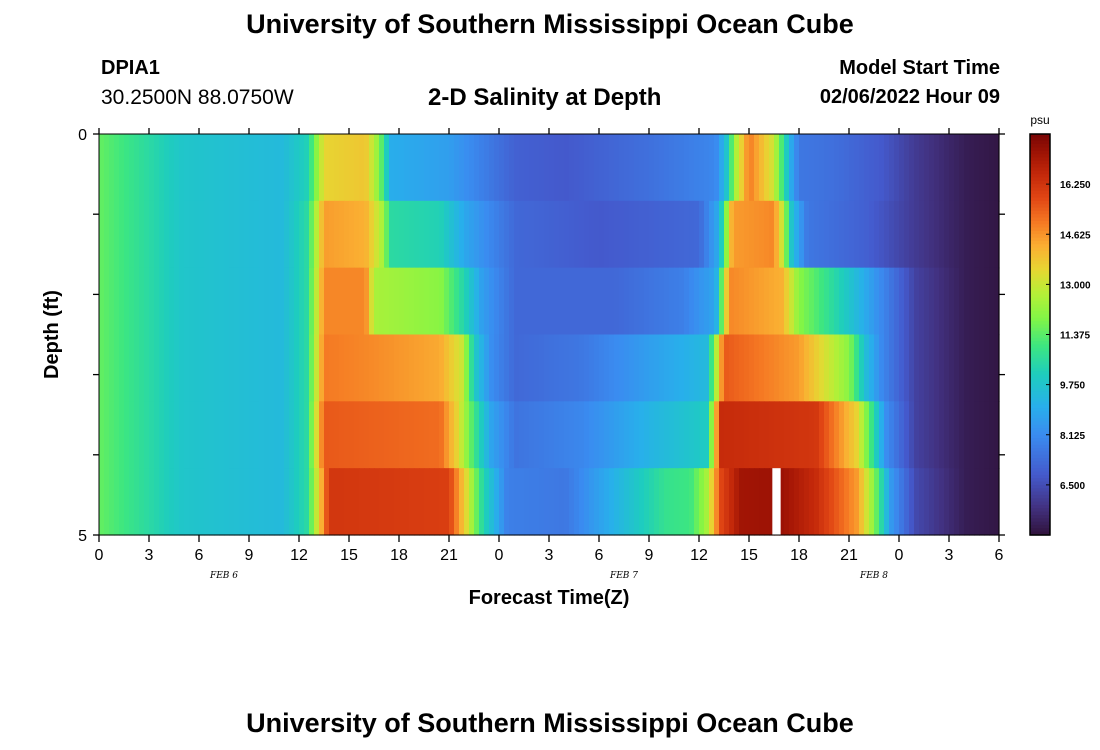  I want to click on y-axis-label: Depth (ft), so click(52, 334).